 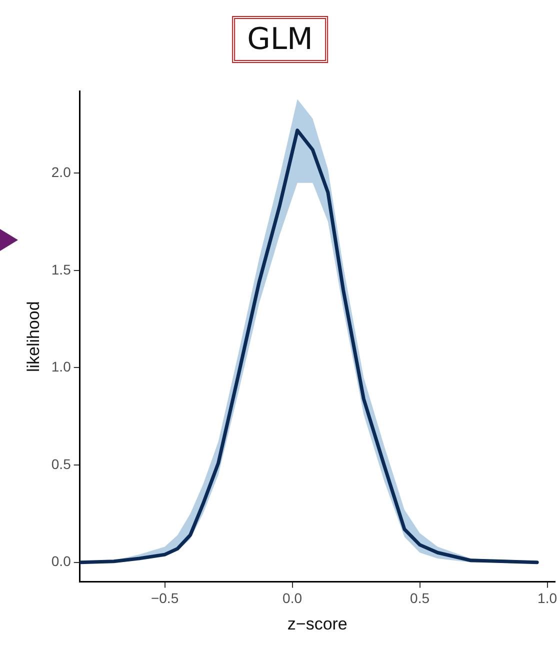 I want to click on y-tick-label: 1.5, so click(x=61, y=269).